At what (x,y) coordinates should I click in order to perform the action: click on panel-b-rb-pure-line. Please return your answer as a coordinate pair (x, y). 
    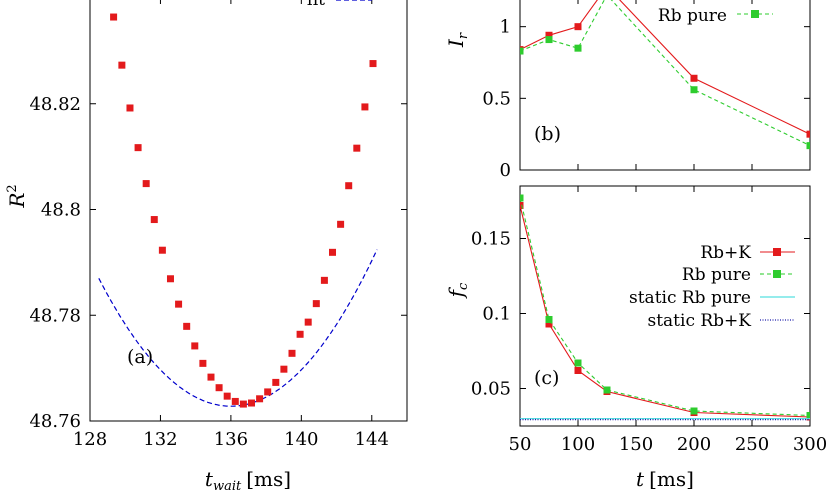
    Looking at the image, I should click on (665, 73).